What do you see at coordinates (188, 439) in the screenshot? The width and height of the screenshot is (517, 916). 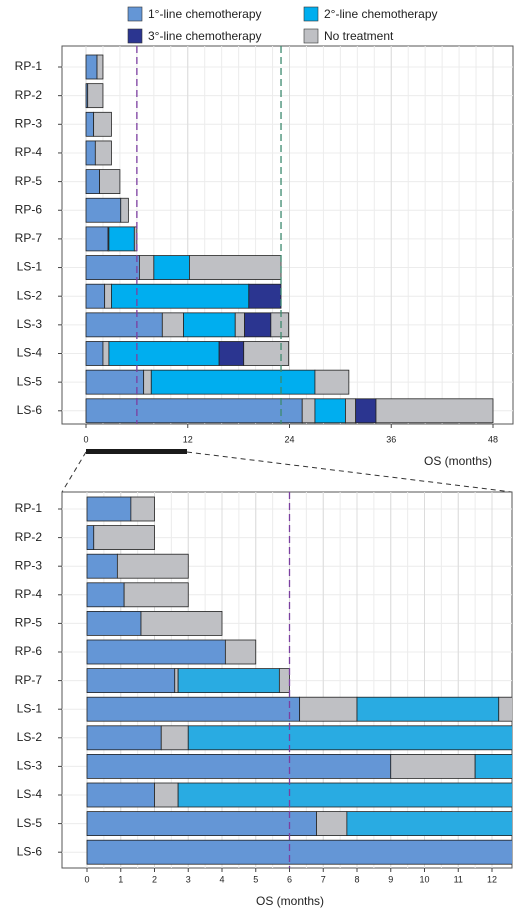 I see `x-tick-label: 12` at bounding box center [188, 439].